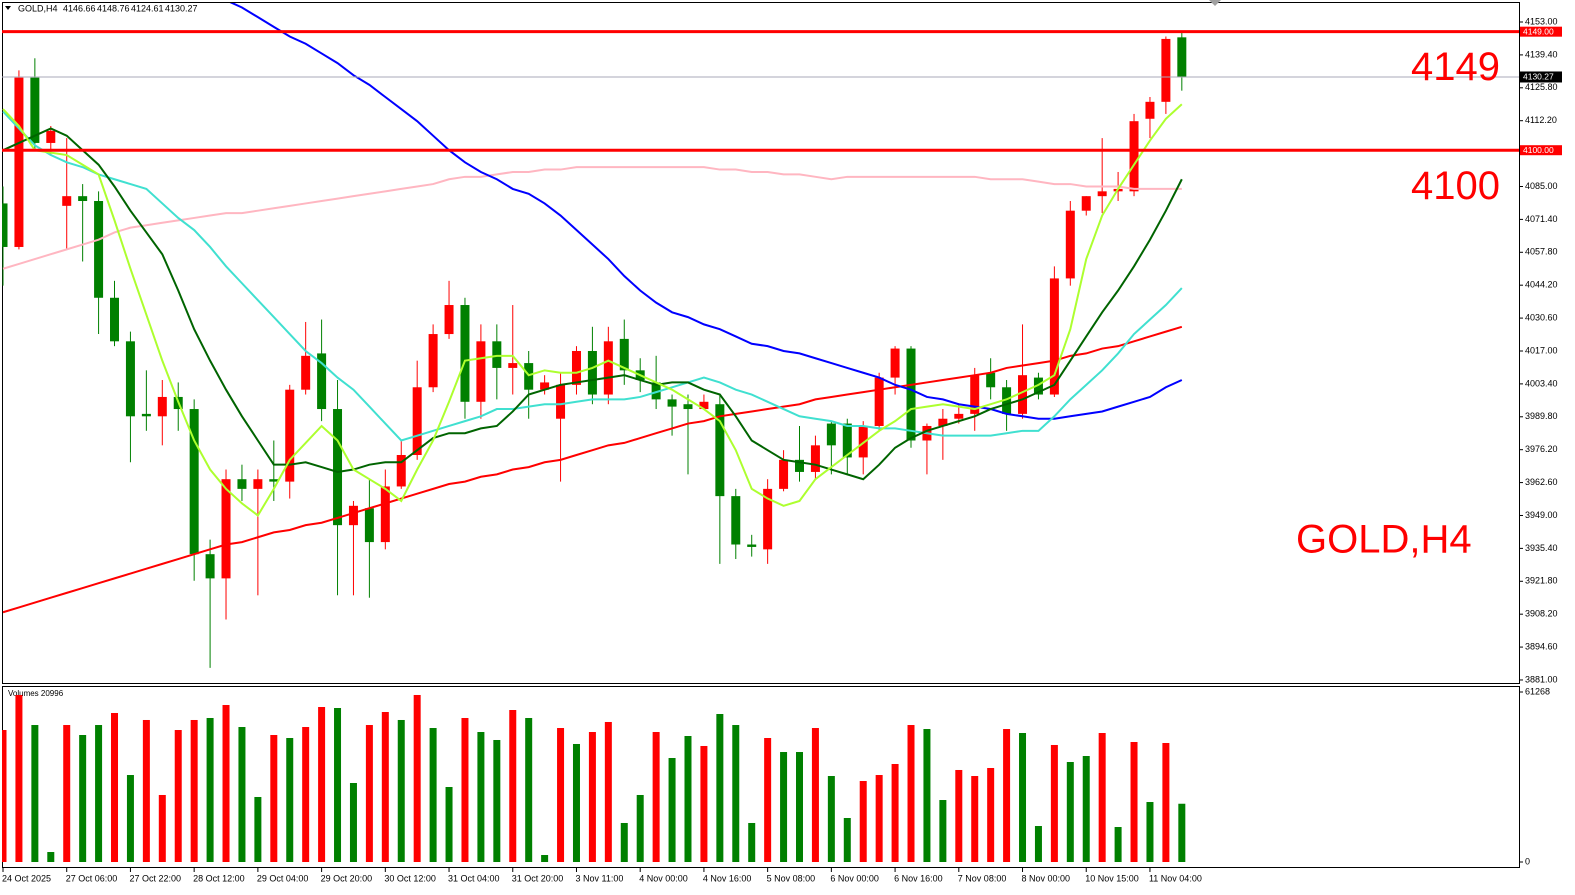 This screenshot has width=1575, height=895. I want to click on y-tick-label: 4112.20, so click(1541, 120).